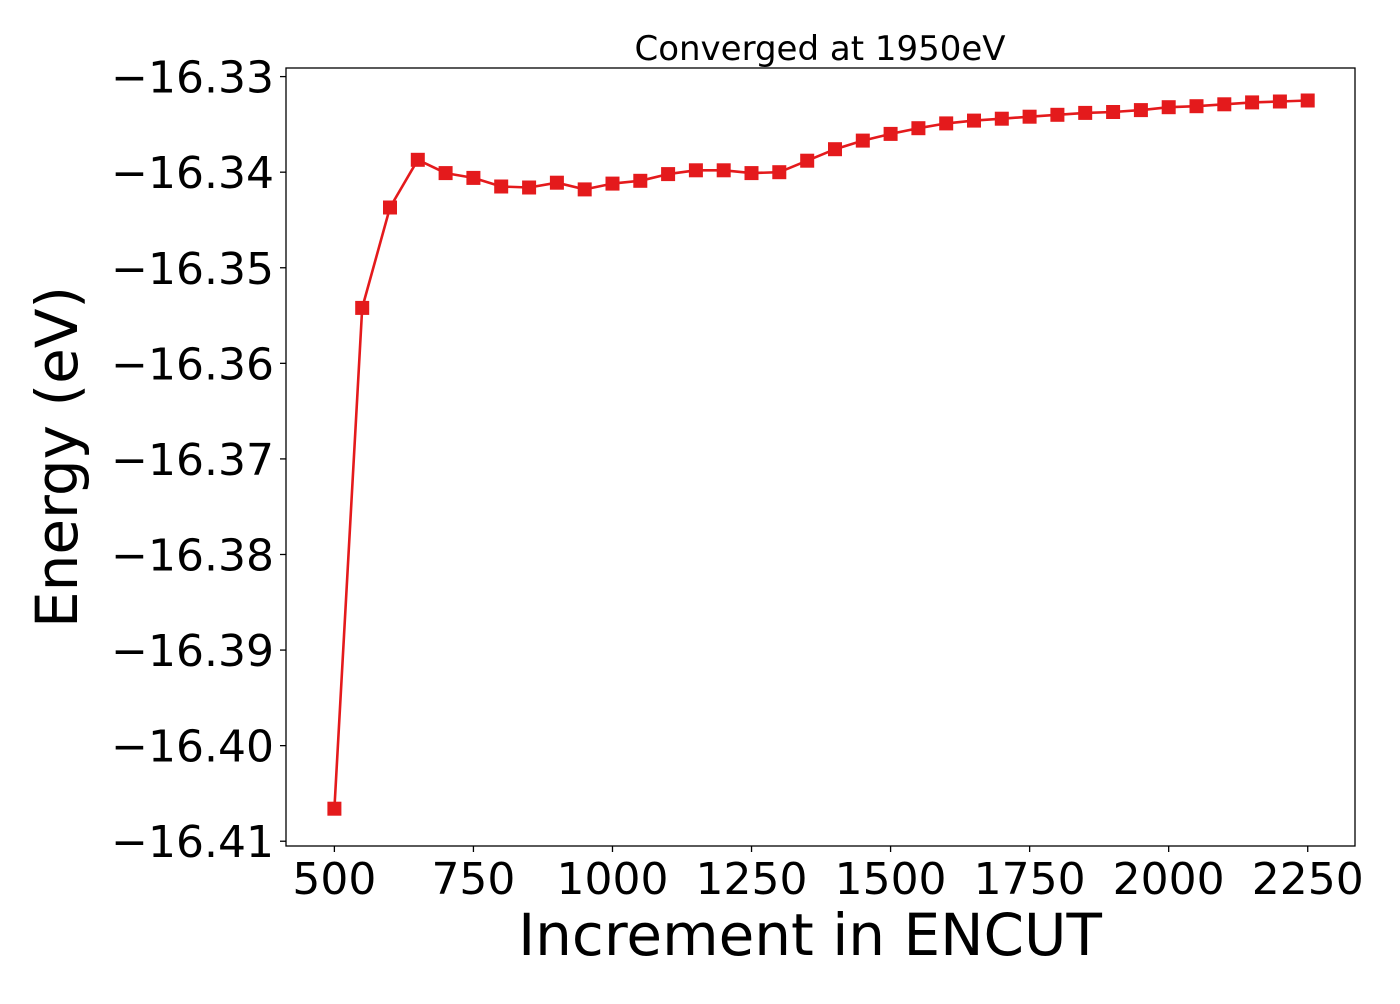 Image resolution: width=1400 pixels, height=1004 pixels. What do you see at coordinates (819, 49) in the screenshot?
I see `chart-title: Converged at 1950eV` at bounding box center [819, 49].